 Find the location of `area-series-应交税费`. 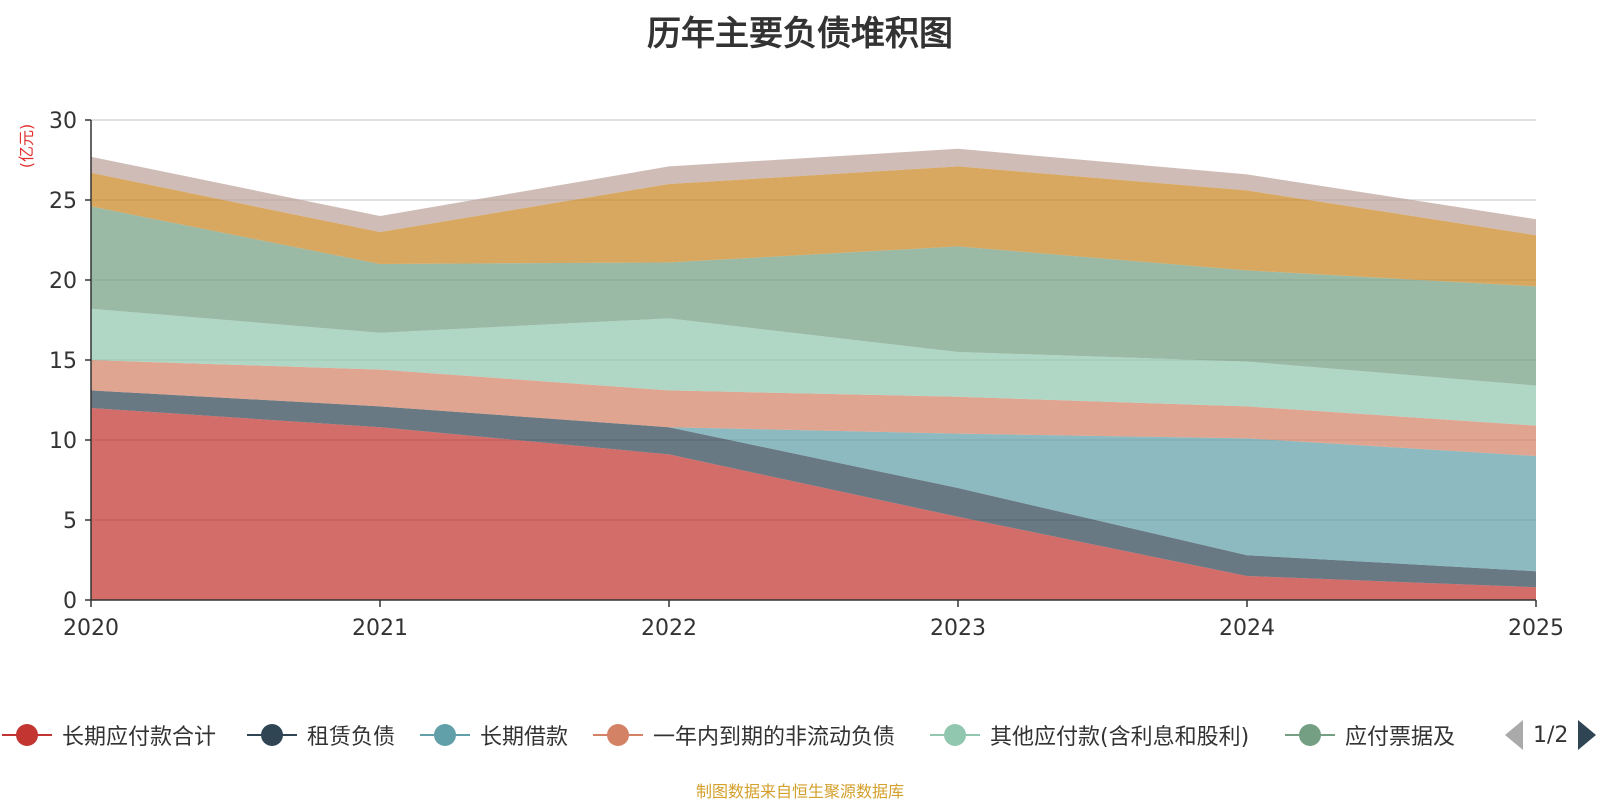

area-series-应交税费 is located at coordinates (813, 192).